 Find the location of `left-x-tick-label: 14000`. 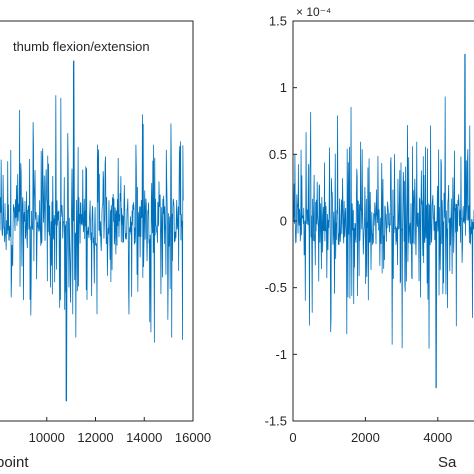

left-x-tick-label: 14000 is located at coordinates (144, 437).